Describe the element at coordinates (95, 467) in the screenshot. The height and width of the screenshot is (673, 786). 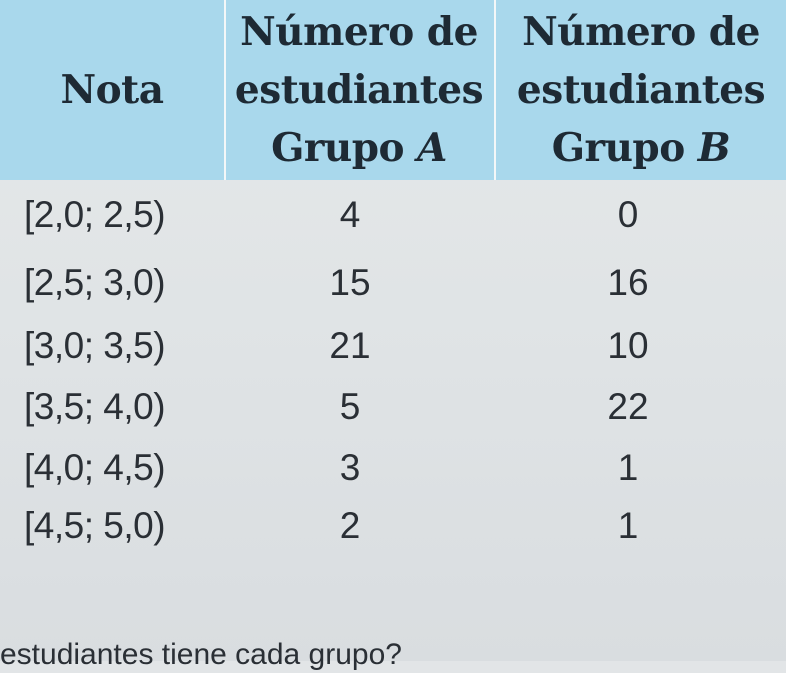
I see `cell-nota: [4,0; 4,5)` at that location.